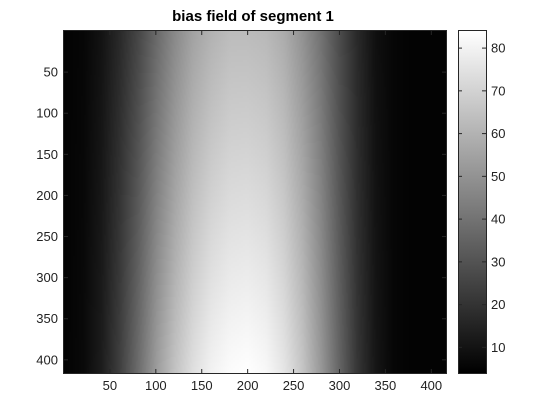 The width and height of the screenshot is (560, 420). I want to click on y-tick-label: 400, so click(47, 359).